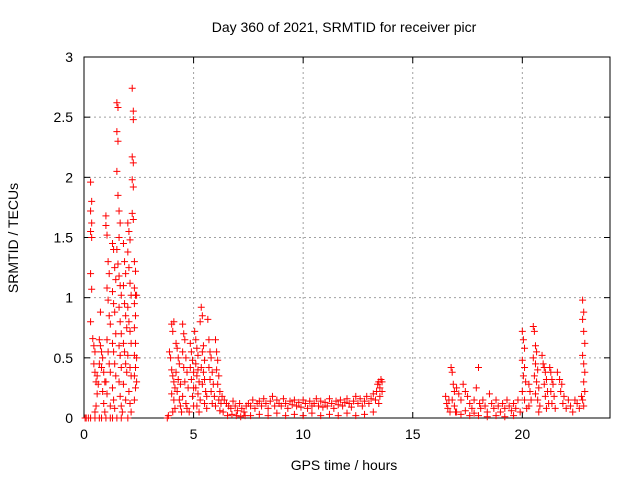 This screenshot has width=640, height=480. Describe the element at coordinates (13, 238) in the screenshot. I see `y-axis-label: SRMTID / TECUs` at that location.